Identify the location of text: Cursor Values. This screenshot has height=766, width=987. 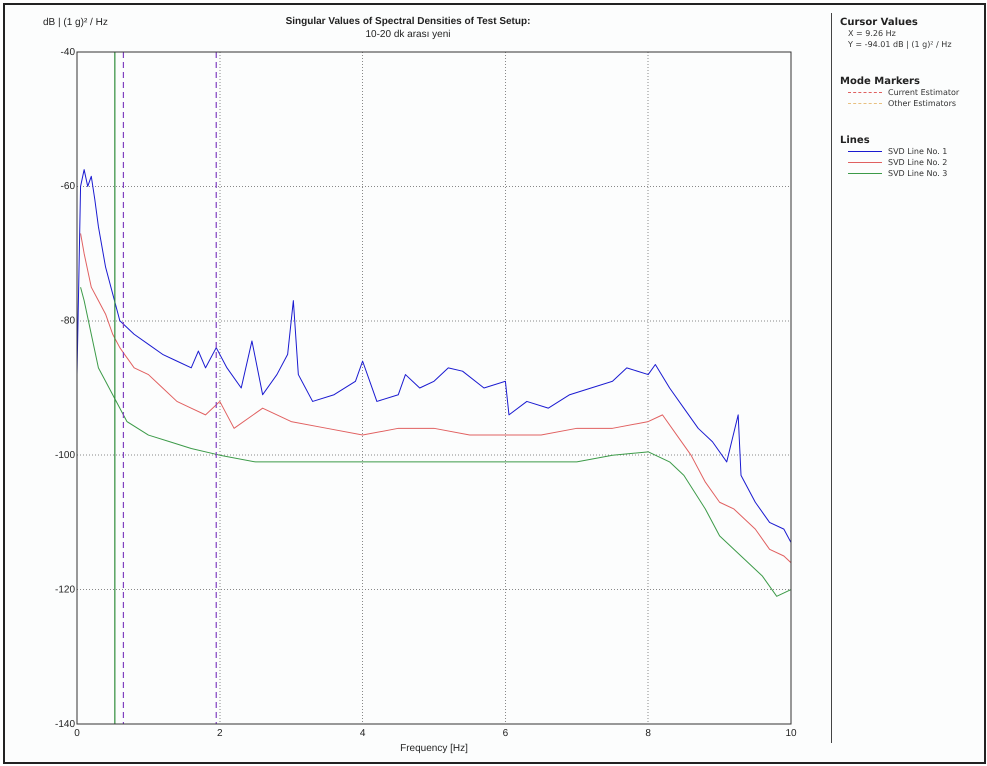
(879, 22).